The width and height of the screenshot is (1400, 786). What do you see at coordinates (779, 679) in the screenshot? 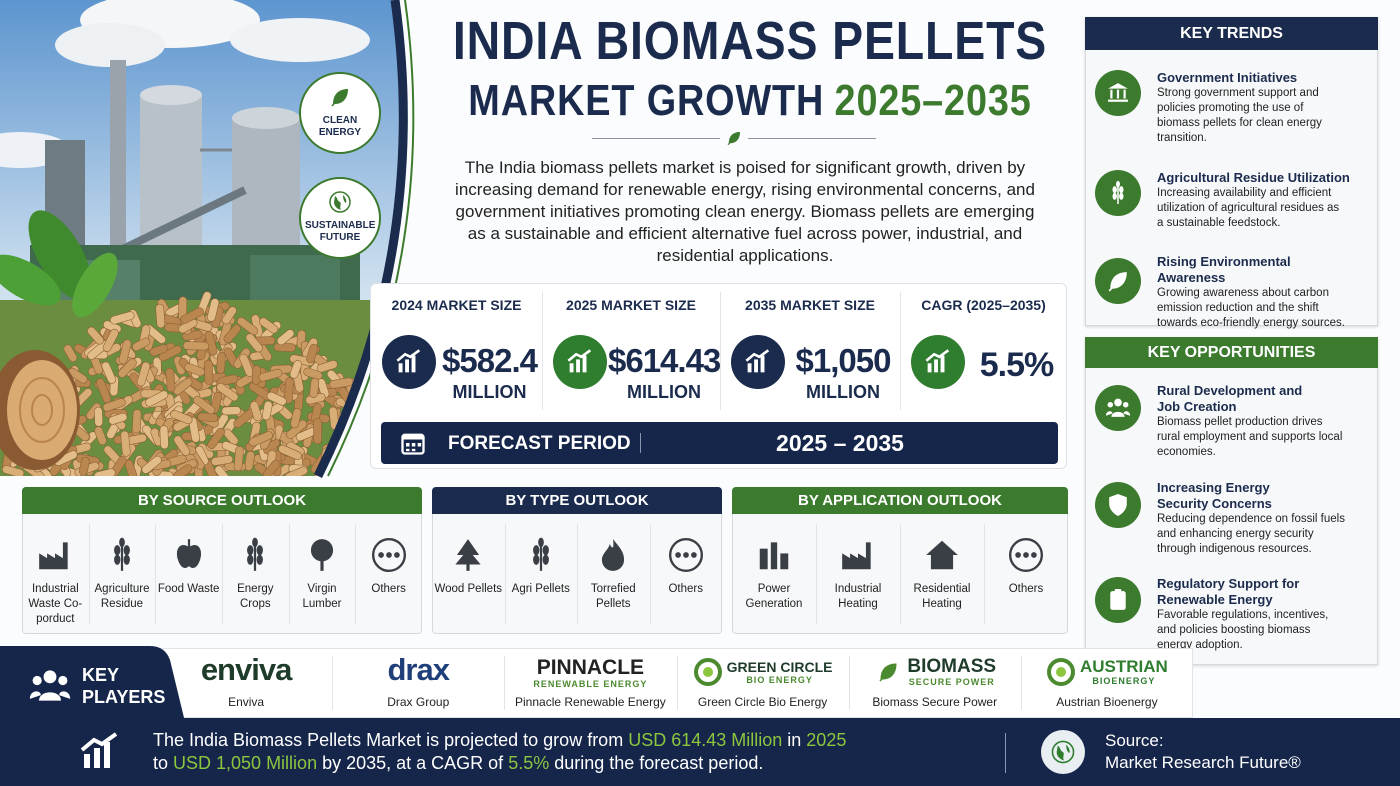
I see `logo-sub: BIO ENERGY` at bounding box center [779, 679].